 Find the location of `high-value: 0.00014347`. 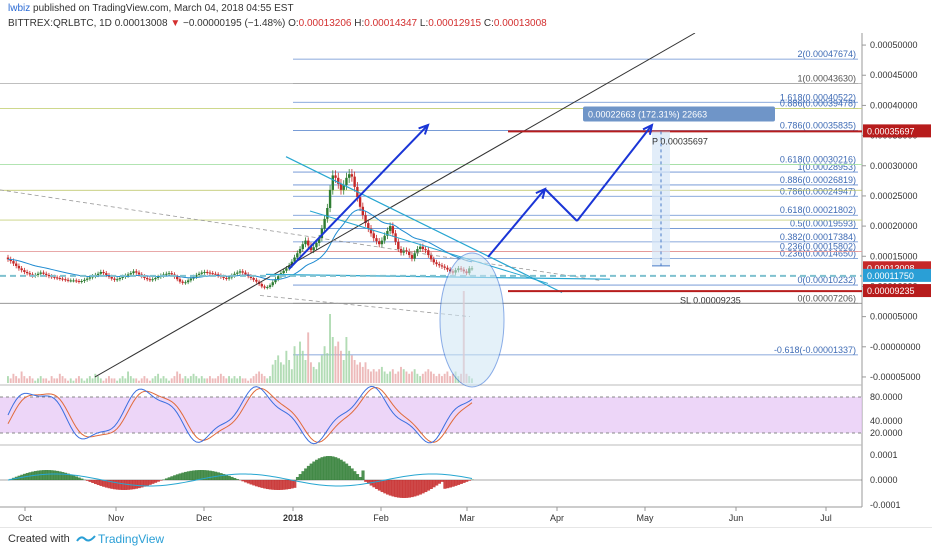

high-value: 0.00014347 is located at coordinates (390, 23).